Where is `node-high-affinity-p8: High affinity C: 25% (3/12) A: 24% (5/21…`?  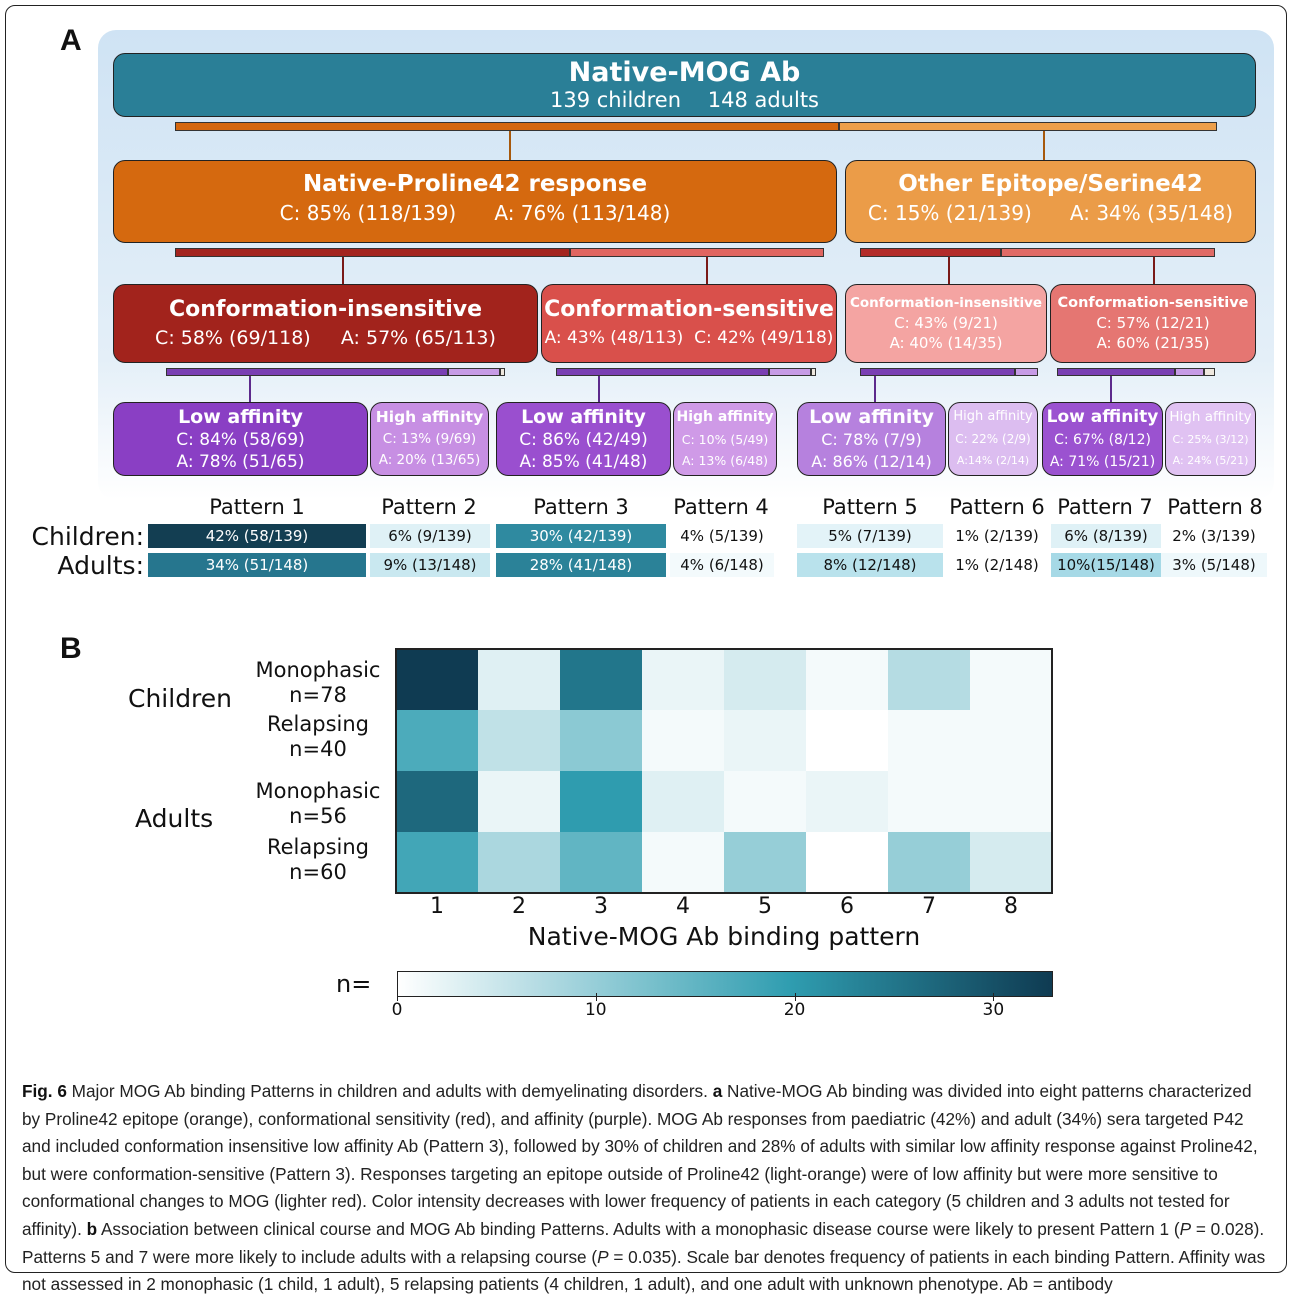
node-high-affinity-p8: High affinity C: 25% (3/12) A: 24% (5/21… is located at coordinates (1210, 439).